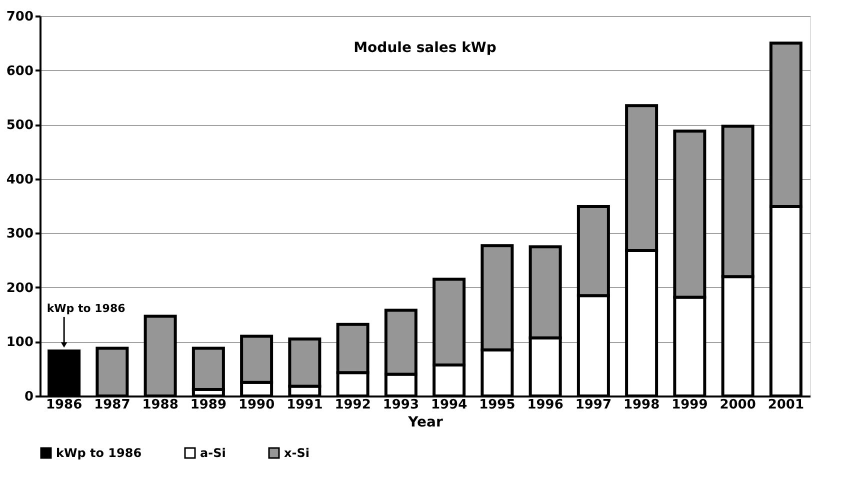 Image resolution: width=847 pixels, height=502 pixels. What do you see at coordinates (297, 453) in the screenshot?
I see `legend-label: x-Si` at bounding box center [297, 453].